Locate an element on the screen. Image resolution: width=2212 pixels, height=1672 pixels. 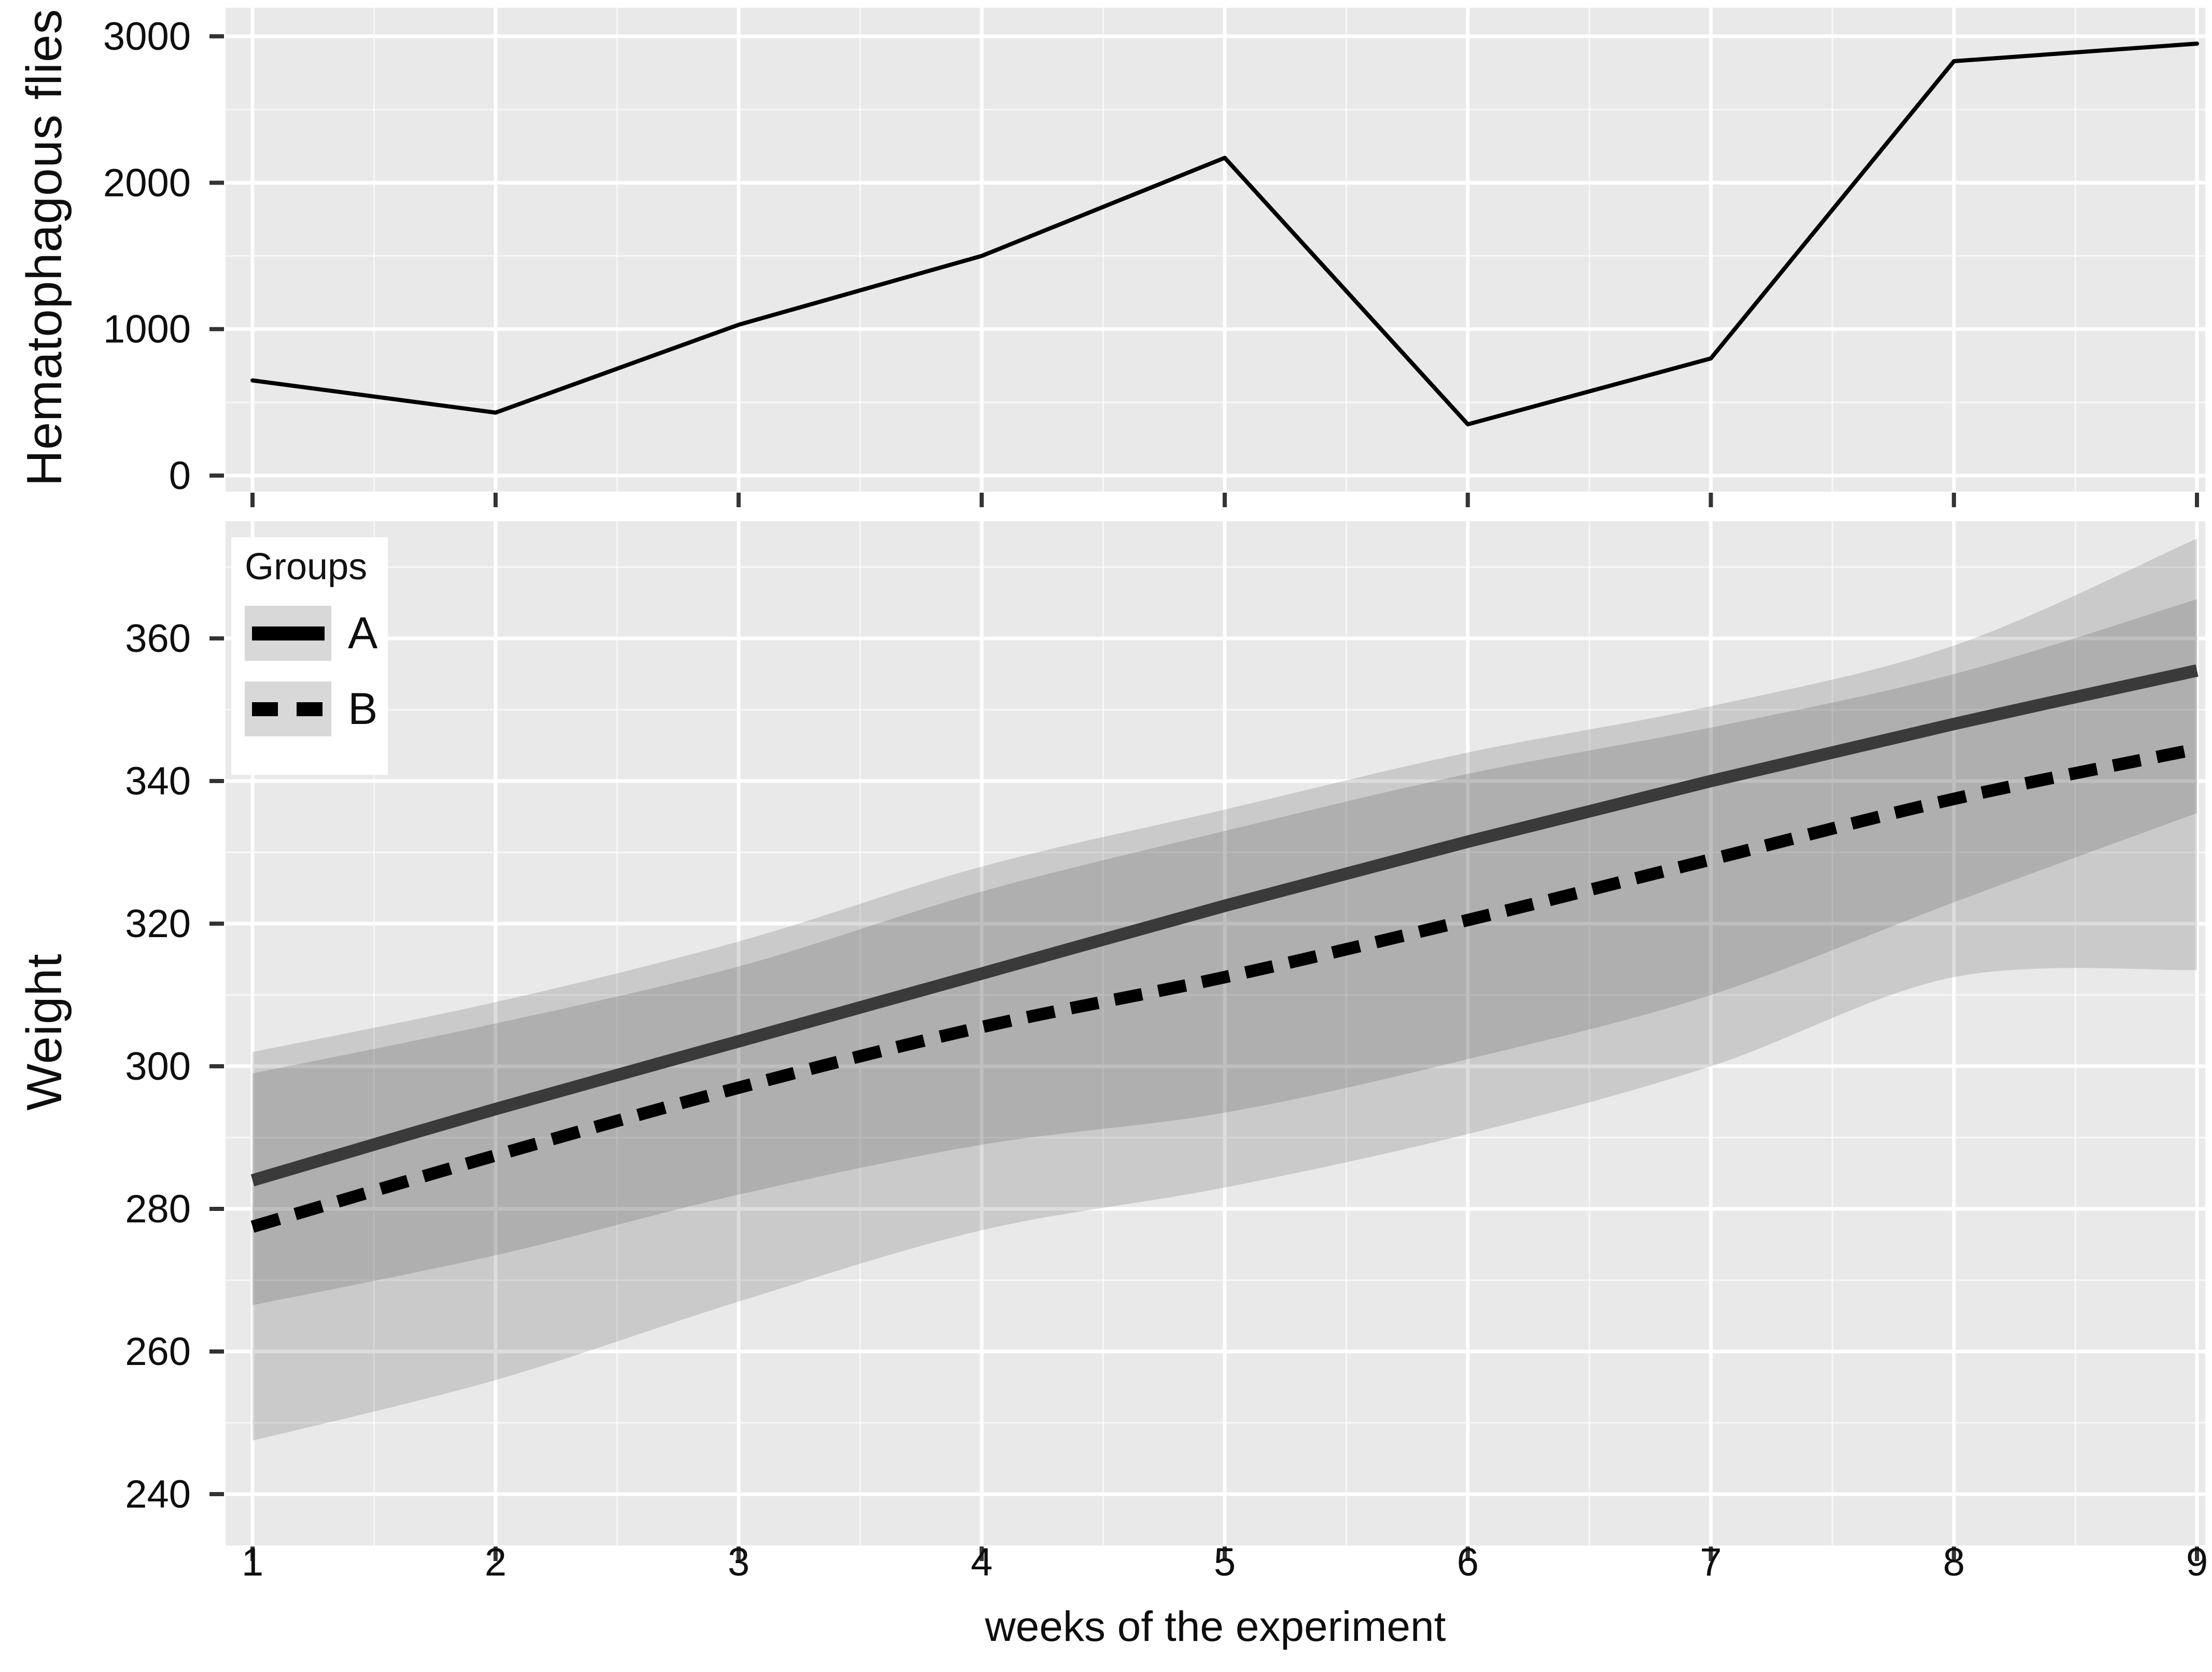
tick-label: 4 is located at coordinates (981, 1562).